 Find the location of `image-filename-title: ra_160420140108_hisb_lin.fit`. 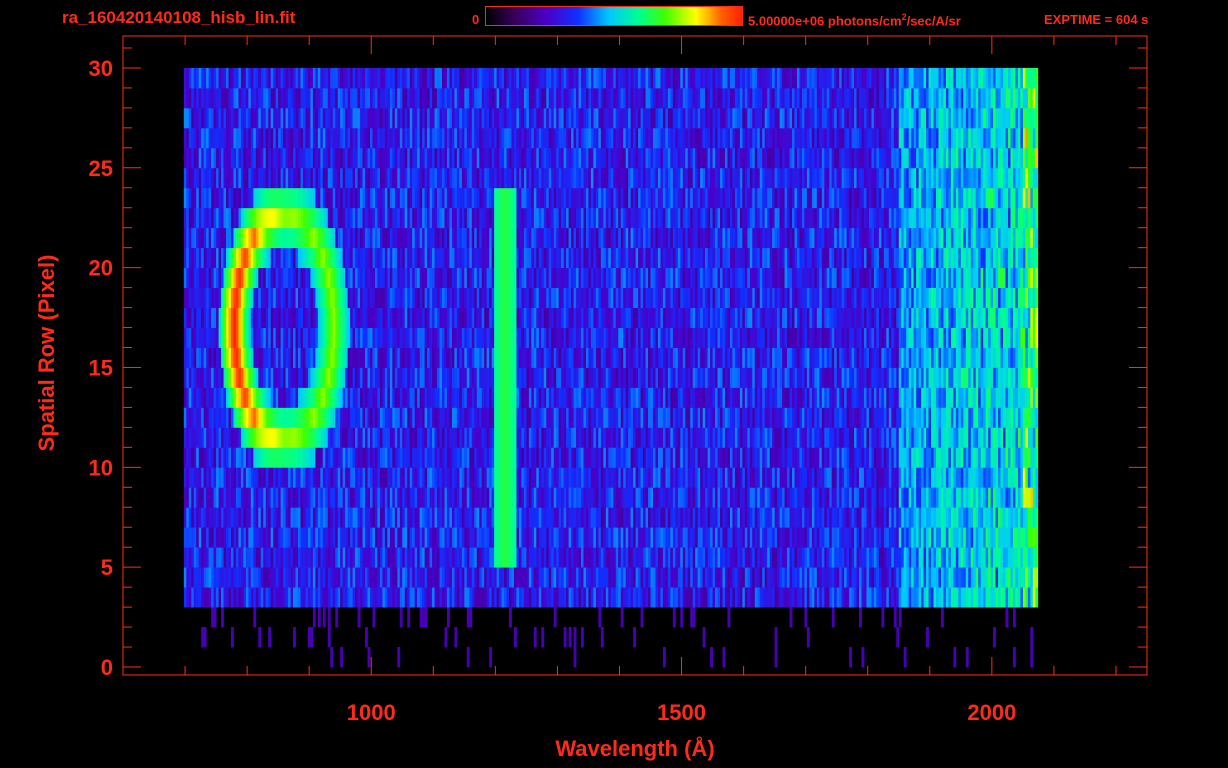

image-filename-title: ra_160420140108_hisb_lin.fit is located at coordinates (179, 17).